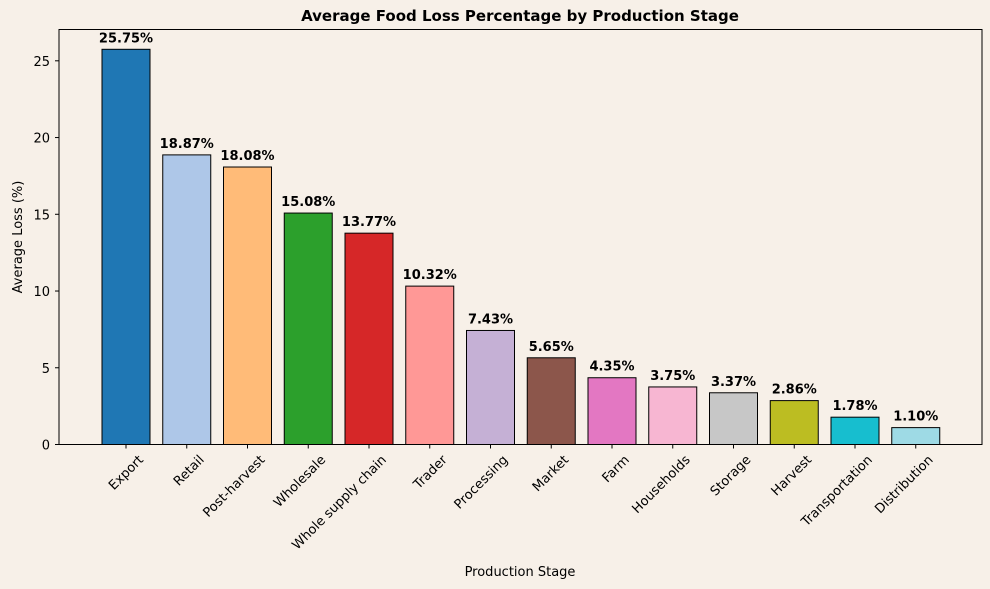 The height and width of the screenshot is (589, 990). I want to click on data-label: 4.35%, so click(611, 367).